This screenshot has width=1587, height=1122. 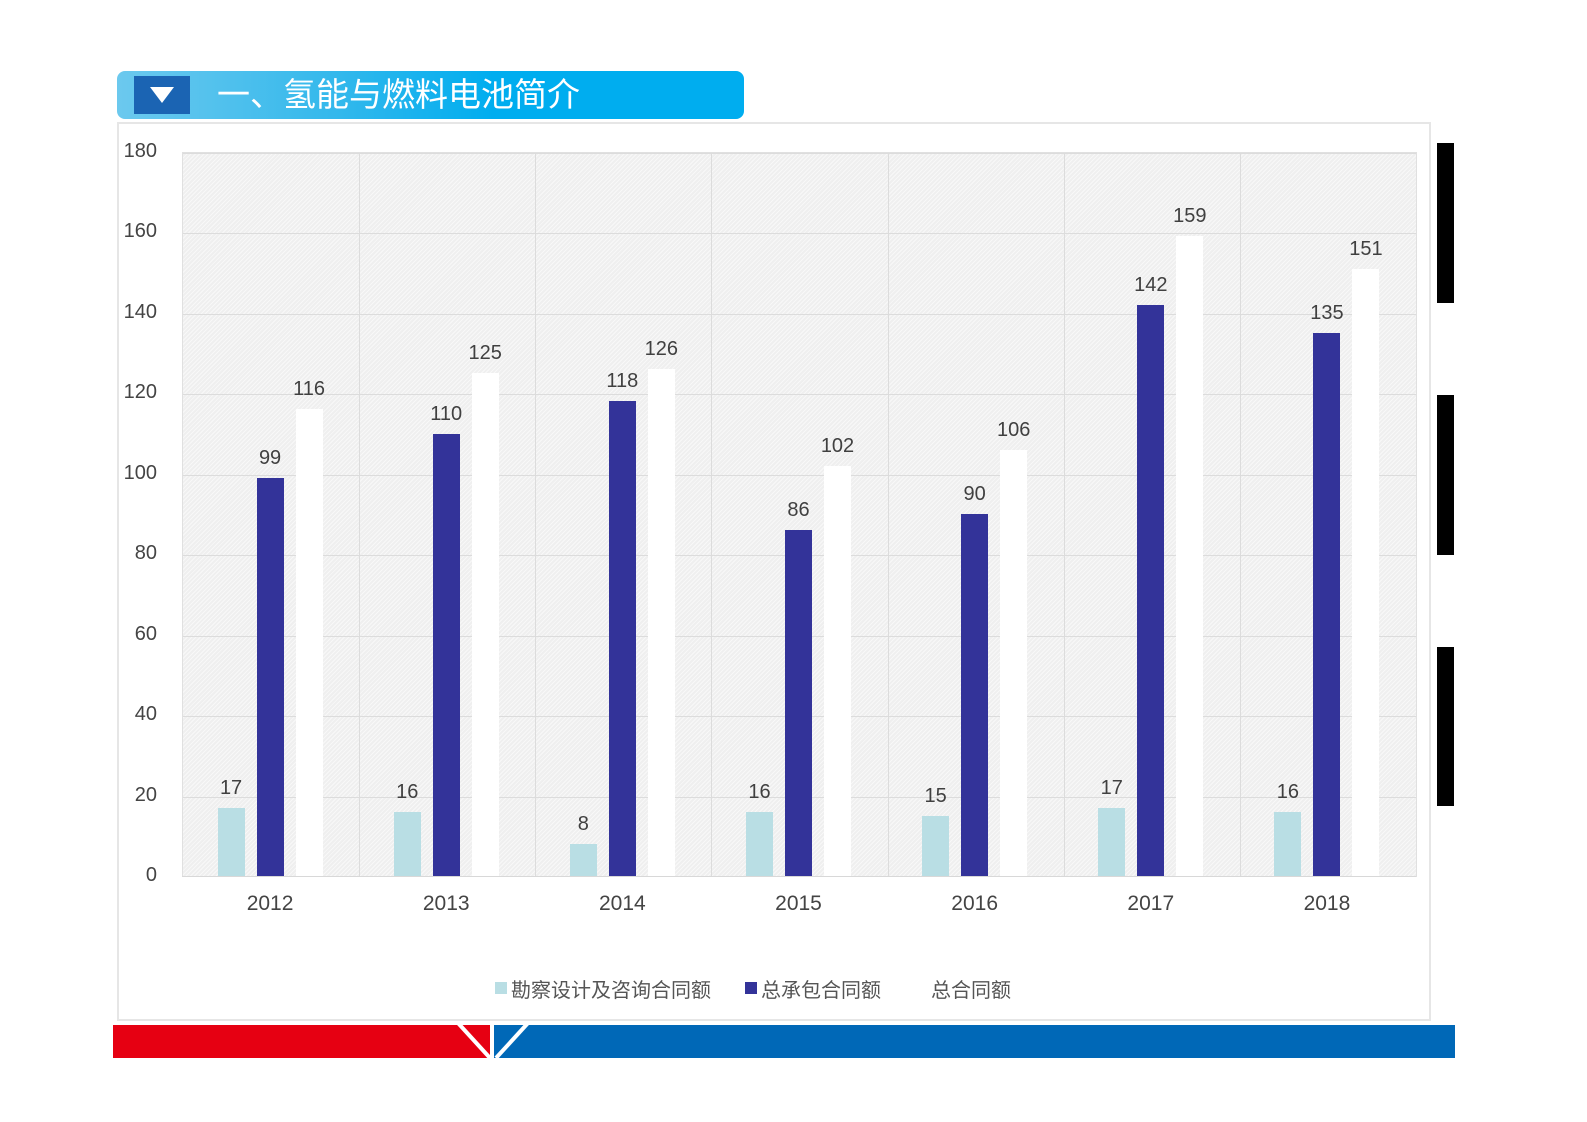 What do you see at coordinates (140, 151) in the screenshot?
I see `y-tick-label: 180` at bounding box center [140, 151].